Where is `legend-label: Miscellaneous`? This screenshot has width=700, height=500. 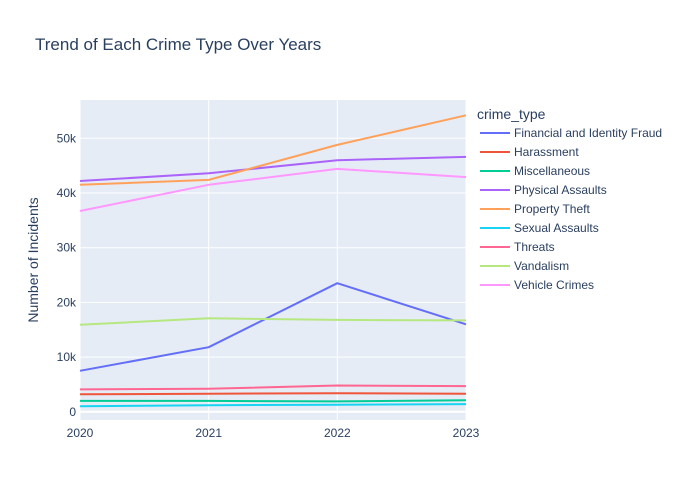 legend-label: Miscellaneous is located at coordinates (552, 171).